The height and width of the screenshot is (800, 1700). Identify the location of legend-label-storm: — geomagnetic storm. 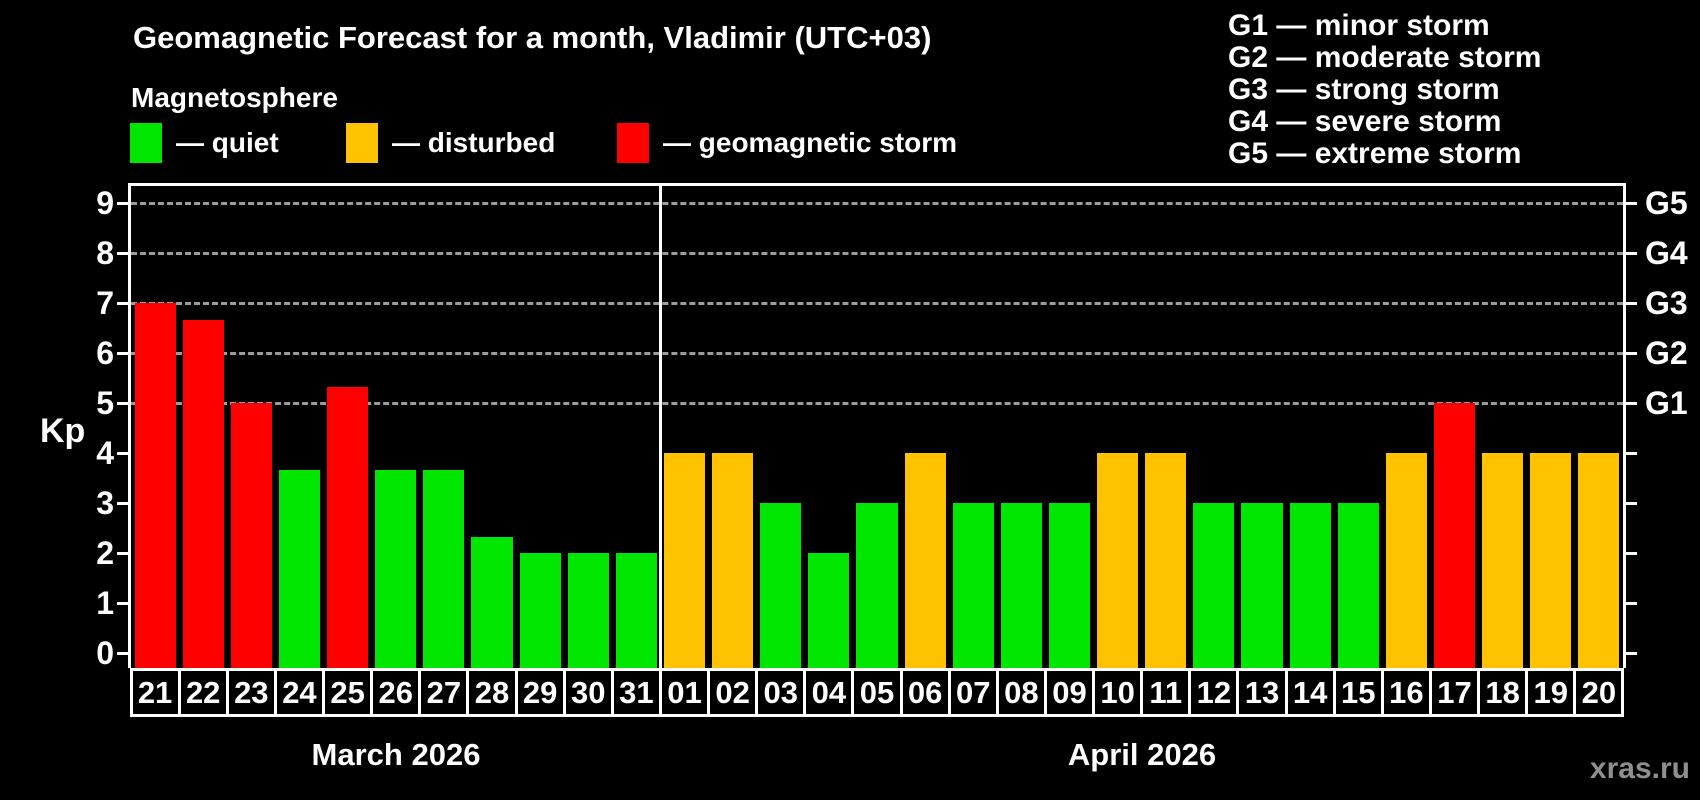
(810, 142).